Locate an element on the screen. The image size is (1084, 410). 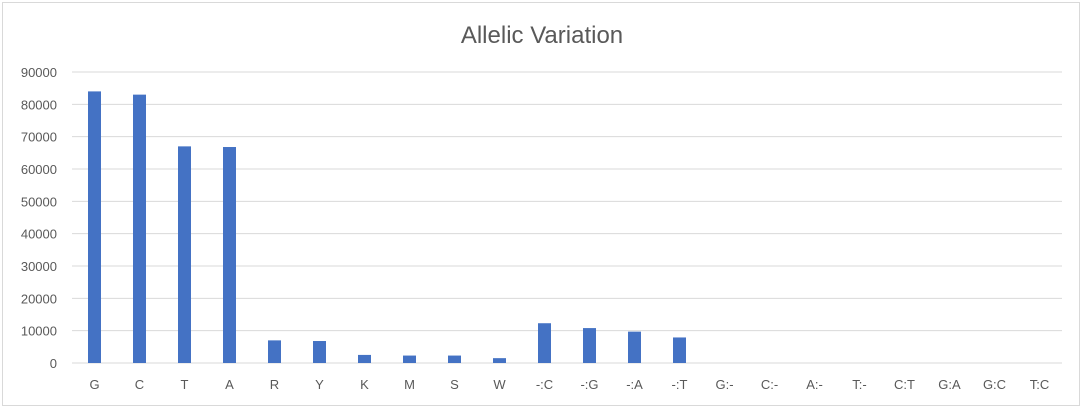
y-tick-label: 80000 is located at coordinates (39, 104).